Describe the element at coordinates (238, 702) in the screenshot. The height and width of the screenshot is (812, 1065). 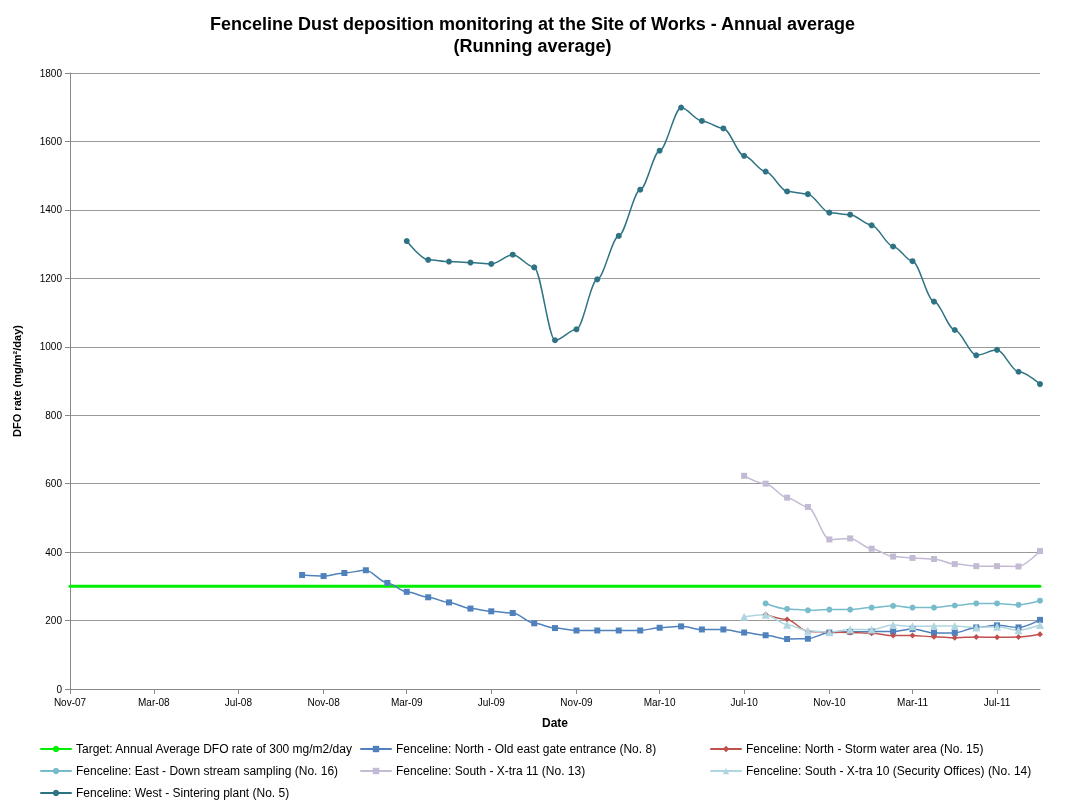
I see `x-tick-label: Jul-08` at that location.